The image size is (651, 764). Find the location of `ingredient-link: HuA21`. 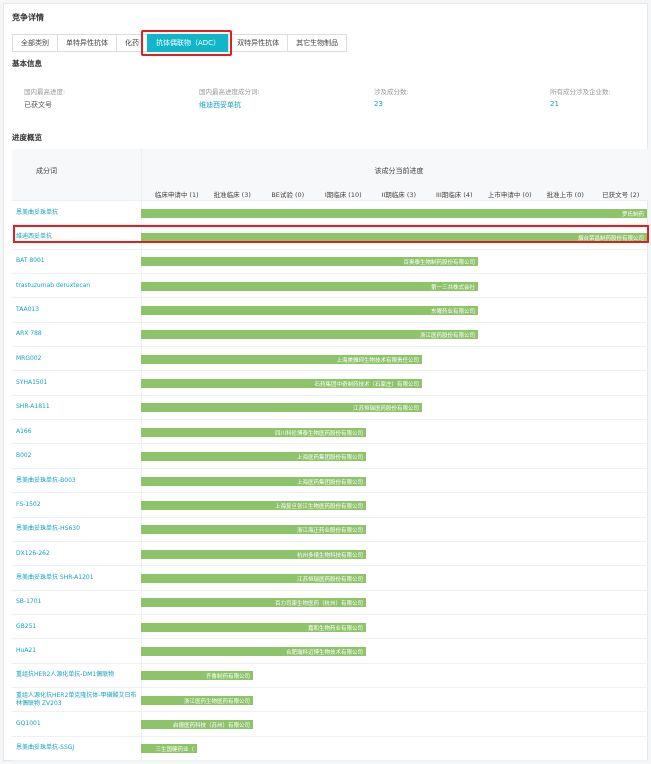

ingredient-link: HuA21 is located at coordinates (26, 650).